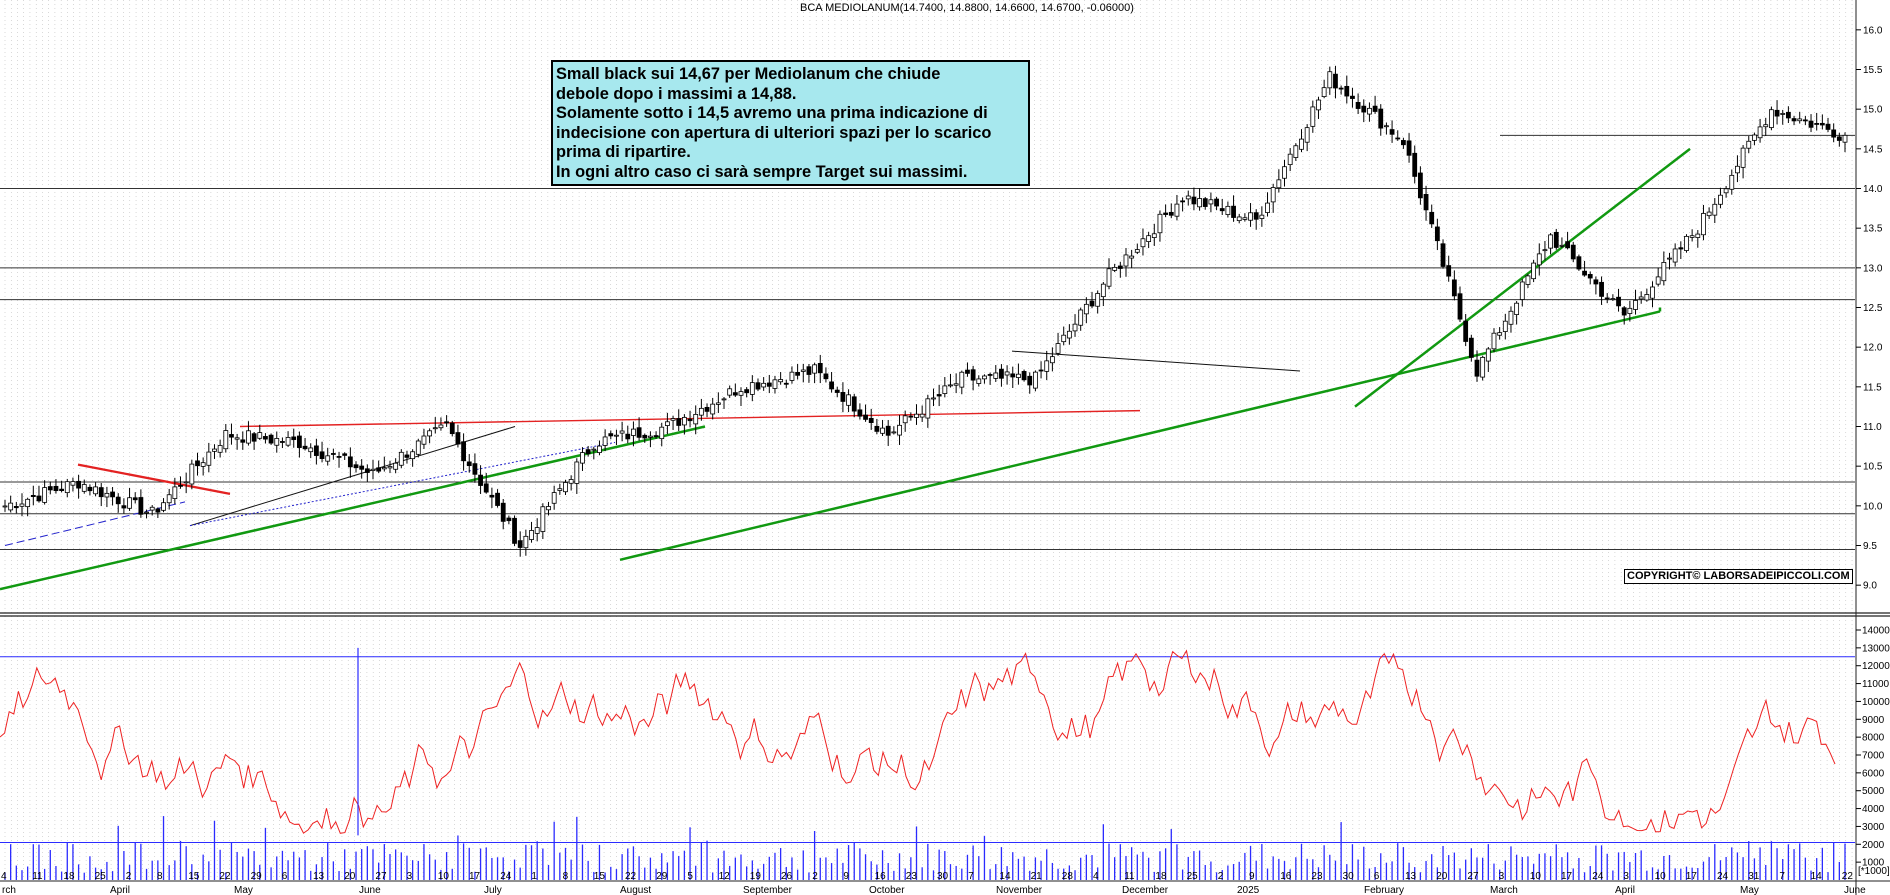 The height and width of the screenshot is (895, 1890). Describe the element at coordinates (1873, 348) in the screenshot. I see `price-tick-label: 12.0` at that location.